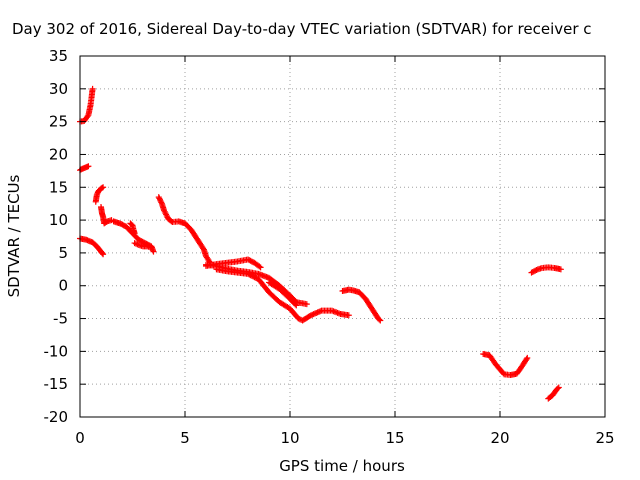 The width and height of the screenshot is (640, 480). What do you see at coordinates (56, 351) in the screenshot?
I see `y-tick-label: -10` at bounding box center [56, 351].